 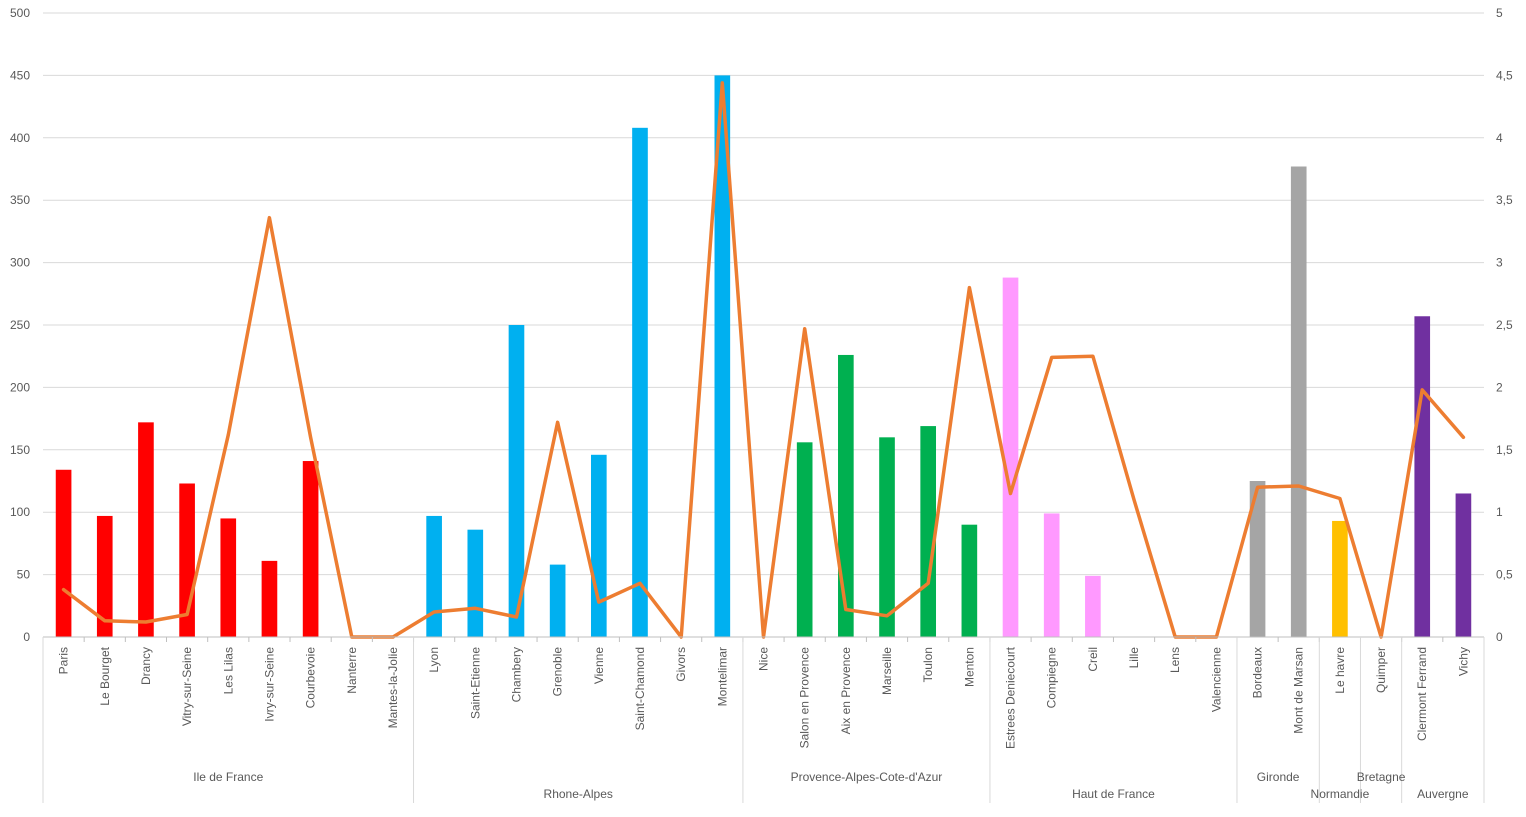 I want to click on y-tick-label: 150, so click(x=20, y=450).